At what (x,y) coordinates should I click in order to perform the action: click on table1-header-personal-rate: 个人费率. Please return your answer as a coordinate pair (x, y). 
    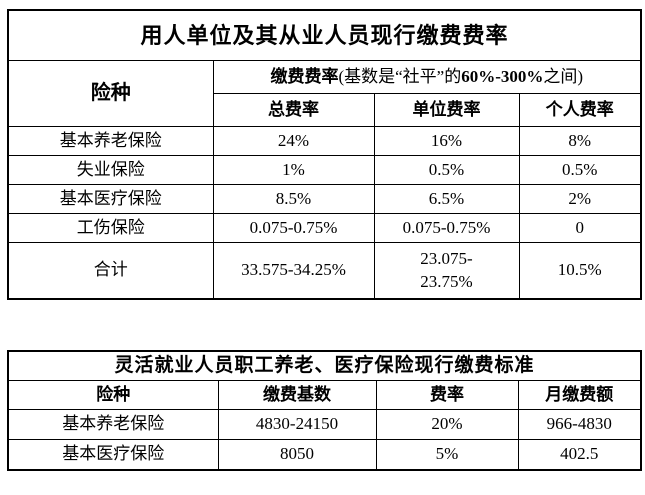
    Looking at the image, I should click on (580, 110).